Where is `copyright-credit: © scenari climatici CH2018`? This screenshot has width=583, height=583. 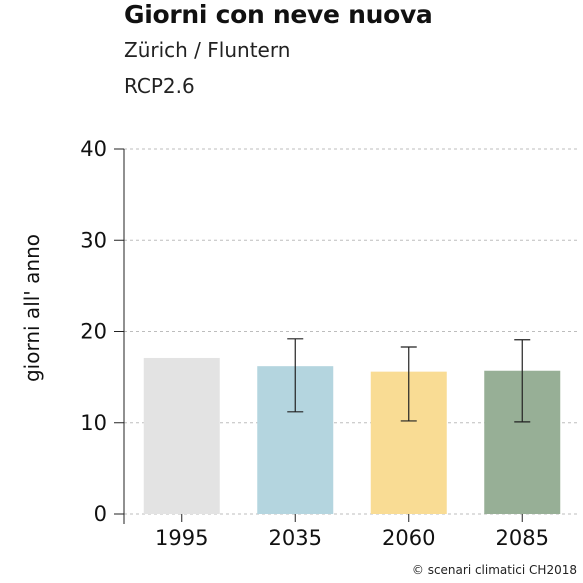 copyright-credit: © scenari climatici CH2018 is located at coordinates (494, 570).